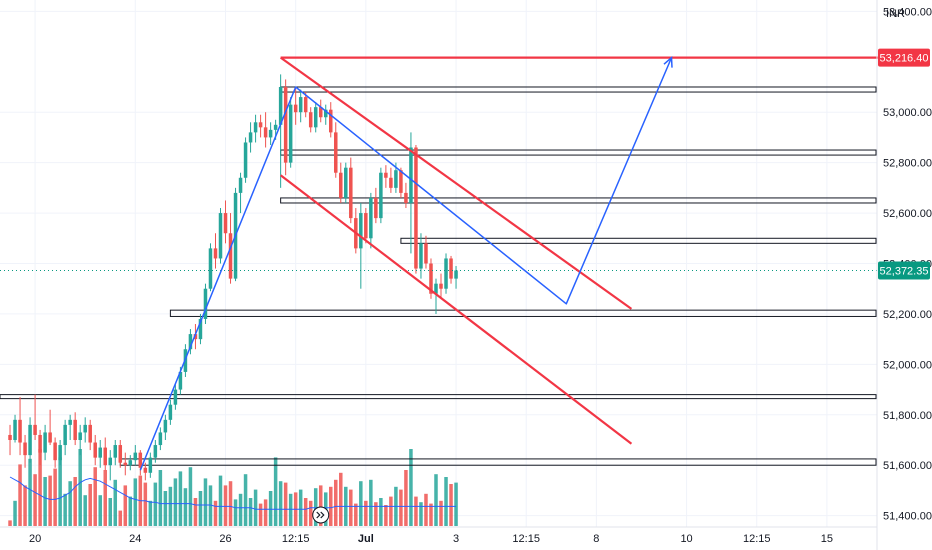 This screenshot has width=932, height=550. I want to click on price-tick-label: 52,200.00, so click(907, 315).